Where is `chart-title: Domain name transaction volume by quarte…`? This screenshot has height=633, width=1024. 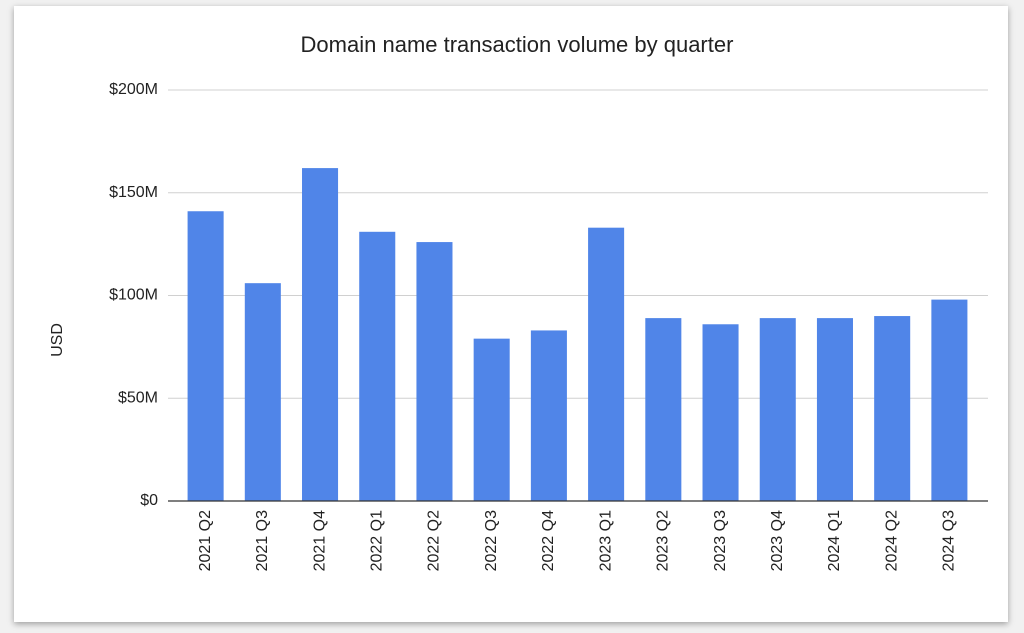
chart-title: Domain name transaction volume by quarte… is located at coordinates (517, 44).